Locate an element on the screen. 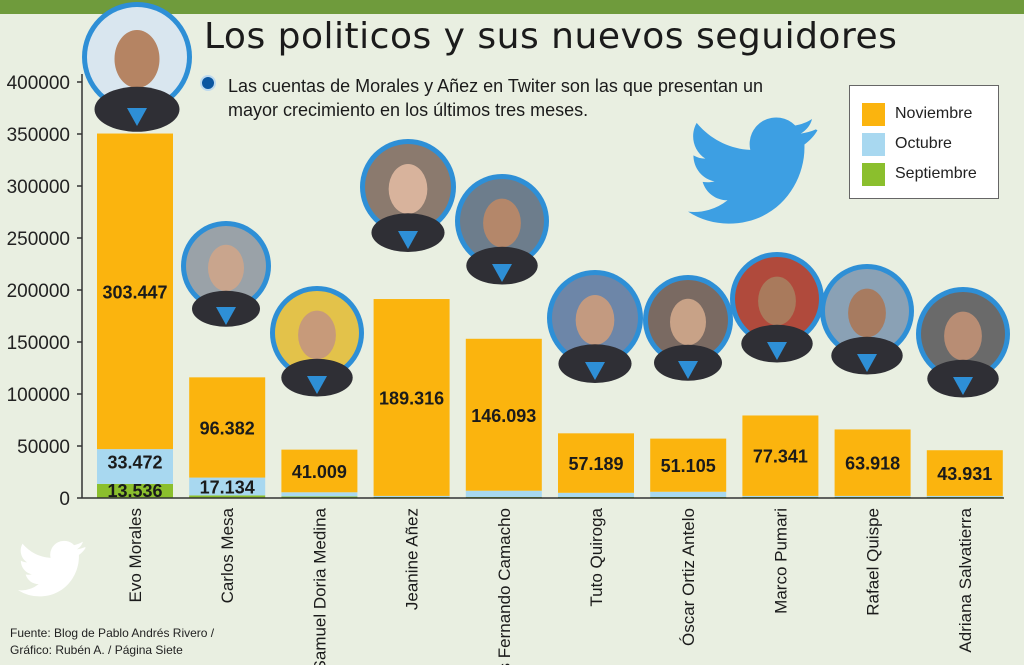  chart-title: Los politicos y sus nuevos seguidores is located at coordinates (551, 36).